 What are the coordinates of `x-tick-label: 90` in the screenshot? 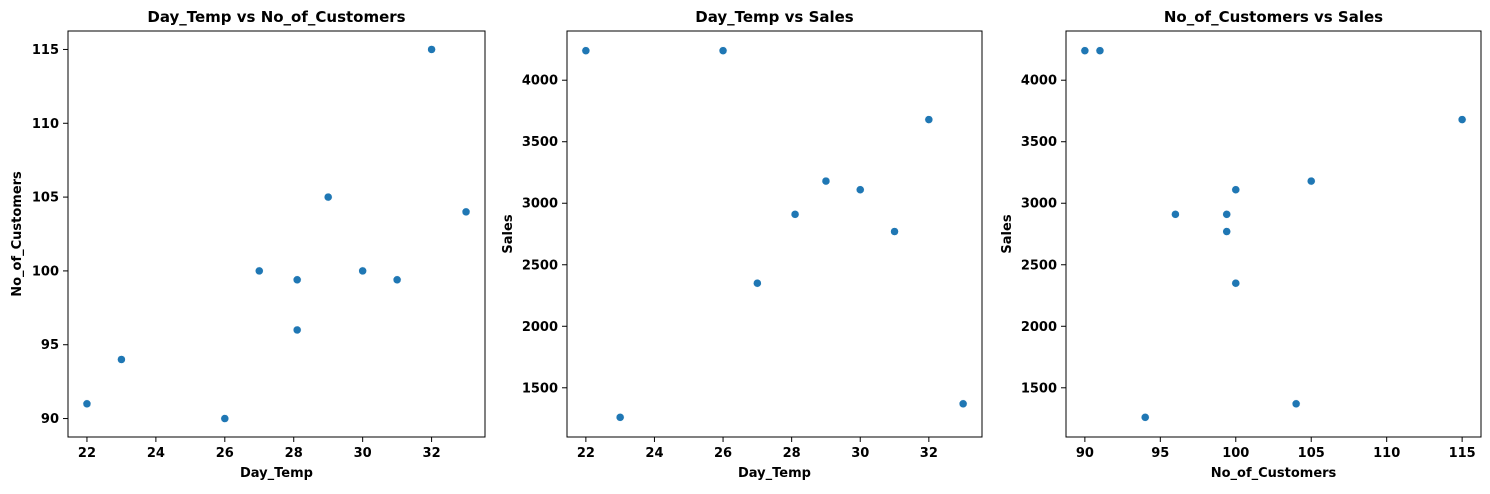 It's located at (1085, 453).